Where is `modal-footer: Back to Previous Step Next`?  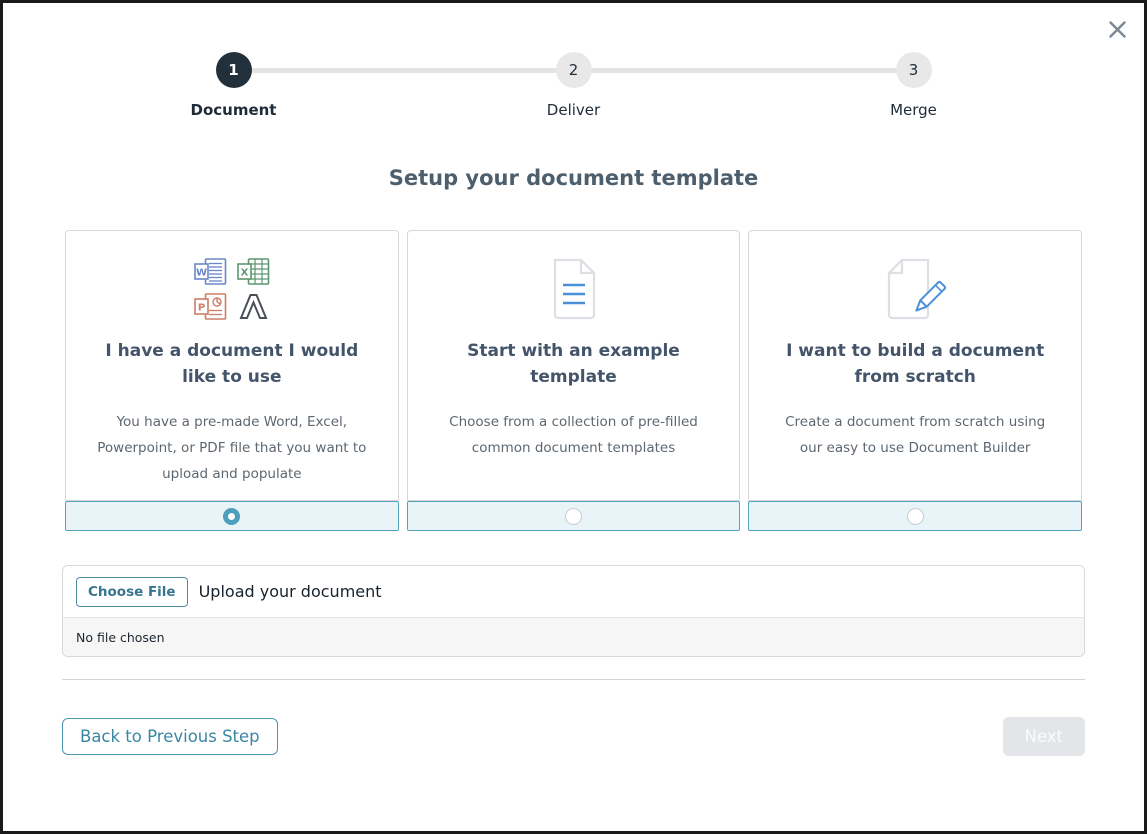
modal-footer: Back to Previous Step Next is located at coordinates (573, 736).